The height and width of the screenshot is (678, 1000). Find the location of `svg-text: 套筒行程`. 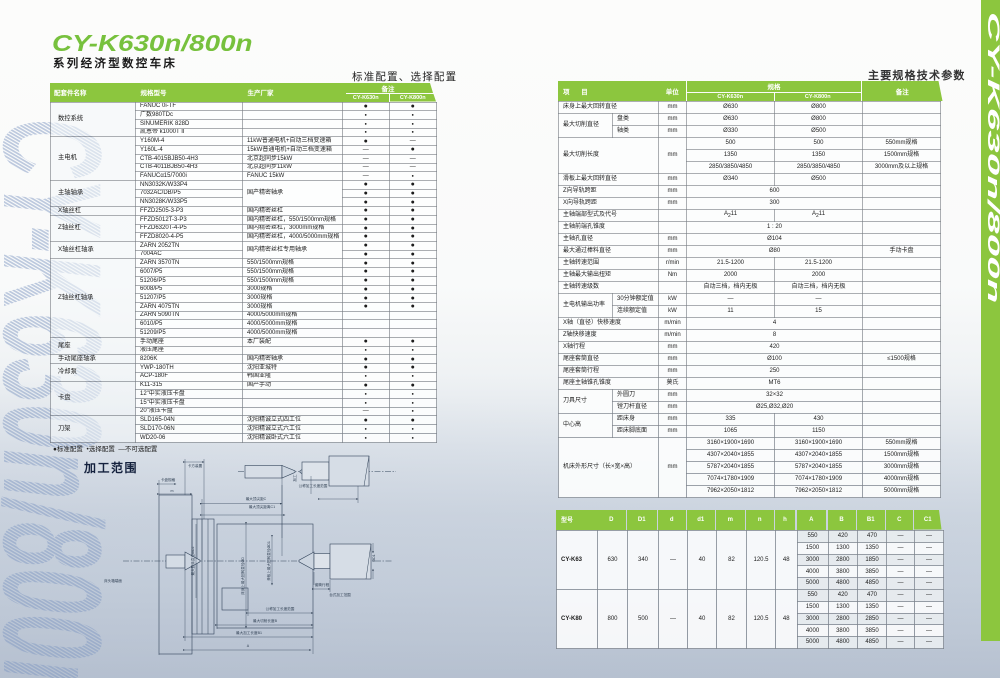

svg-text: 套筒行程 is located at coordinates (322, 584).